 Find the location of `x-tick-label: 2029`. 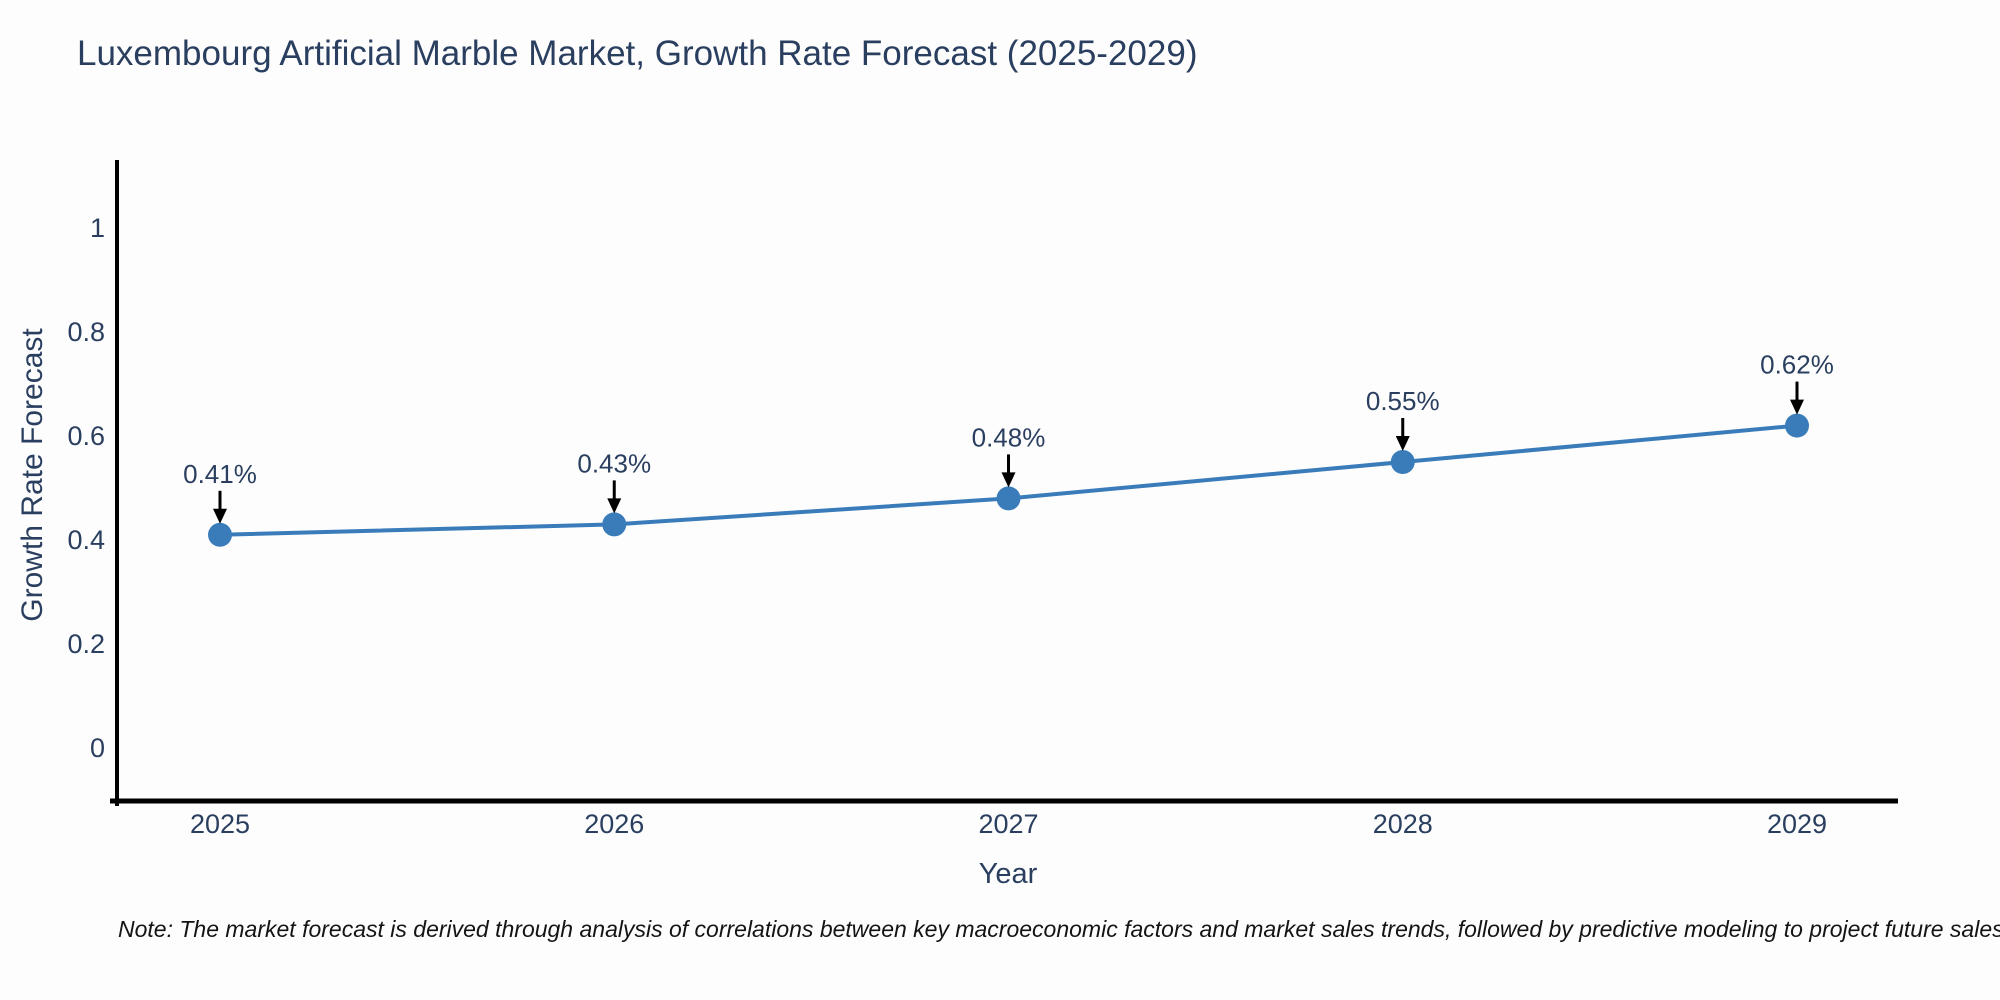

x-tick-label: 2029 is located at coordinates (1797, 824).